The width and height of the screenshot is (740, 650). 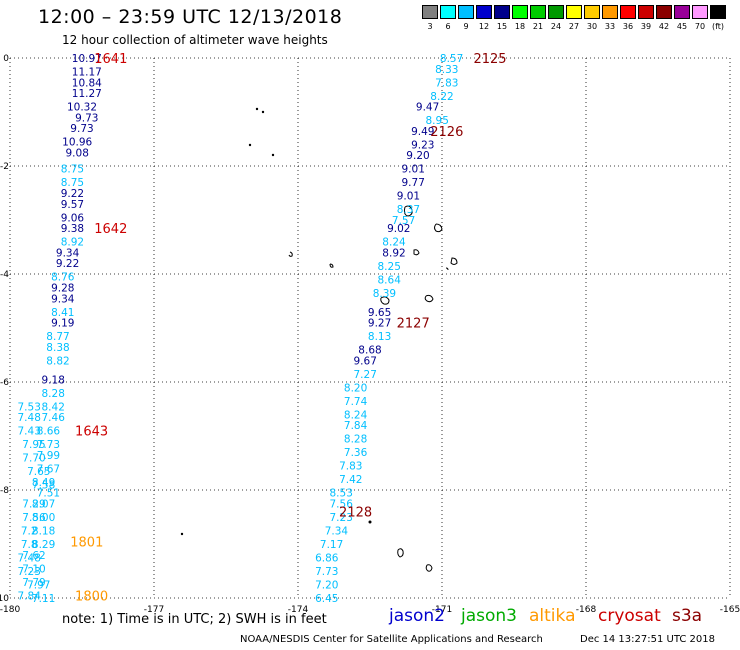 What do you see at coordinates (67, 264) in the screenshot?
I see `wave-height-value: 9.22` at bounding box center [67, 264].